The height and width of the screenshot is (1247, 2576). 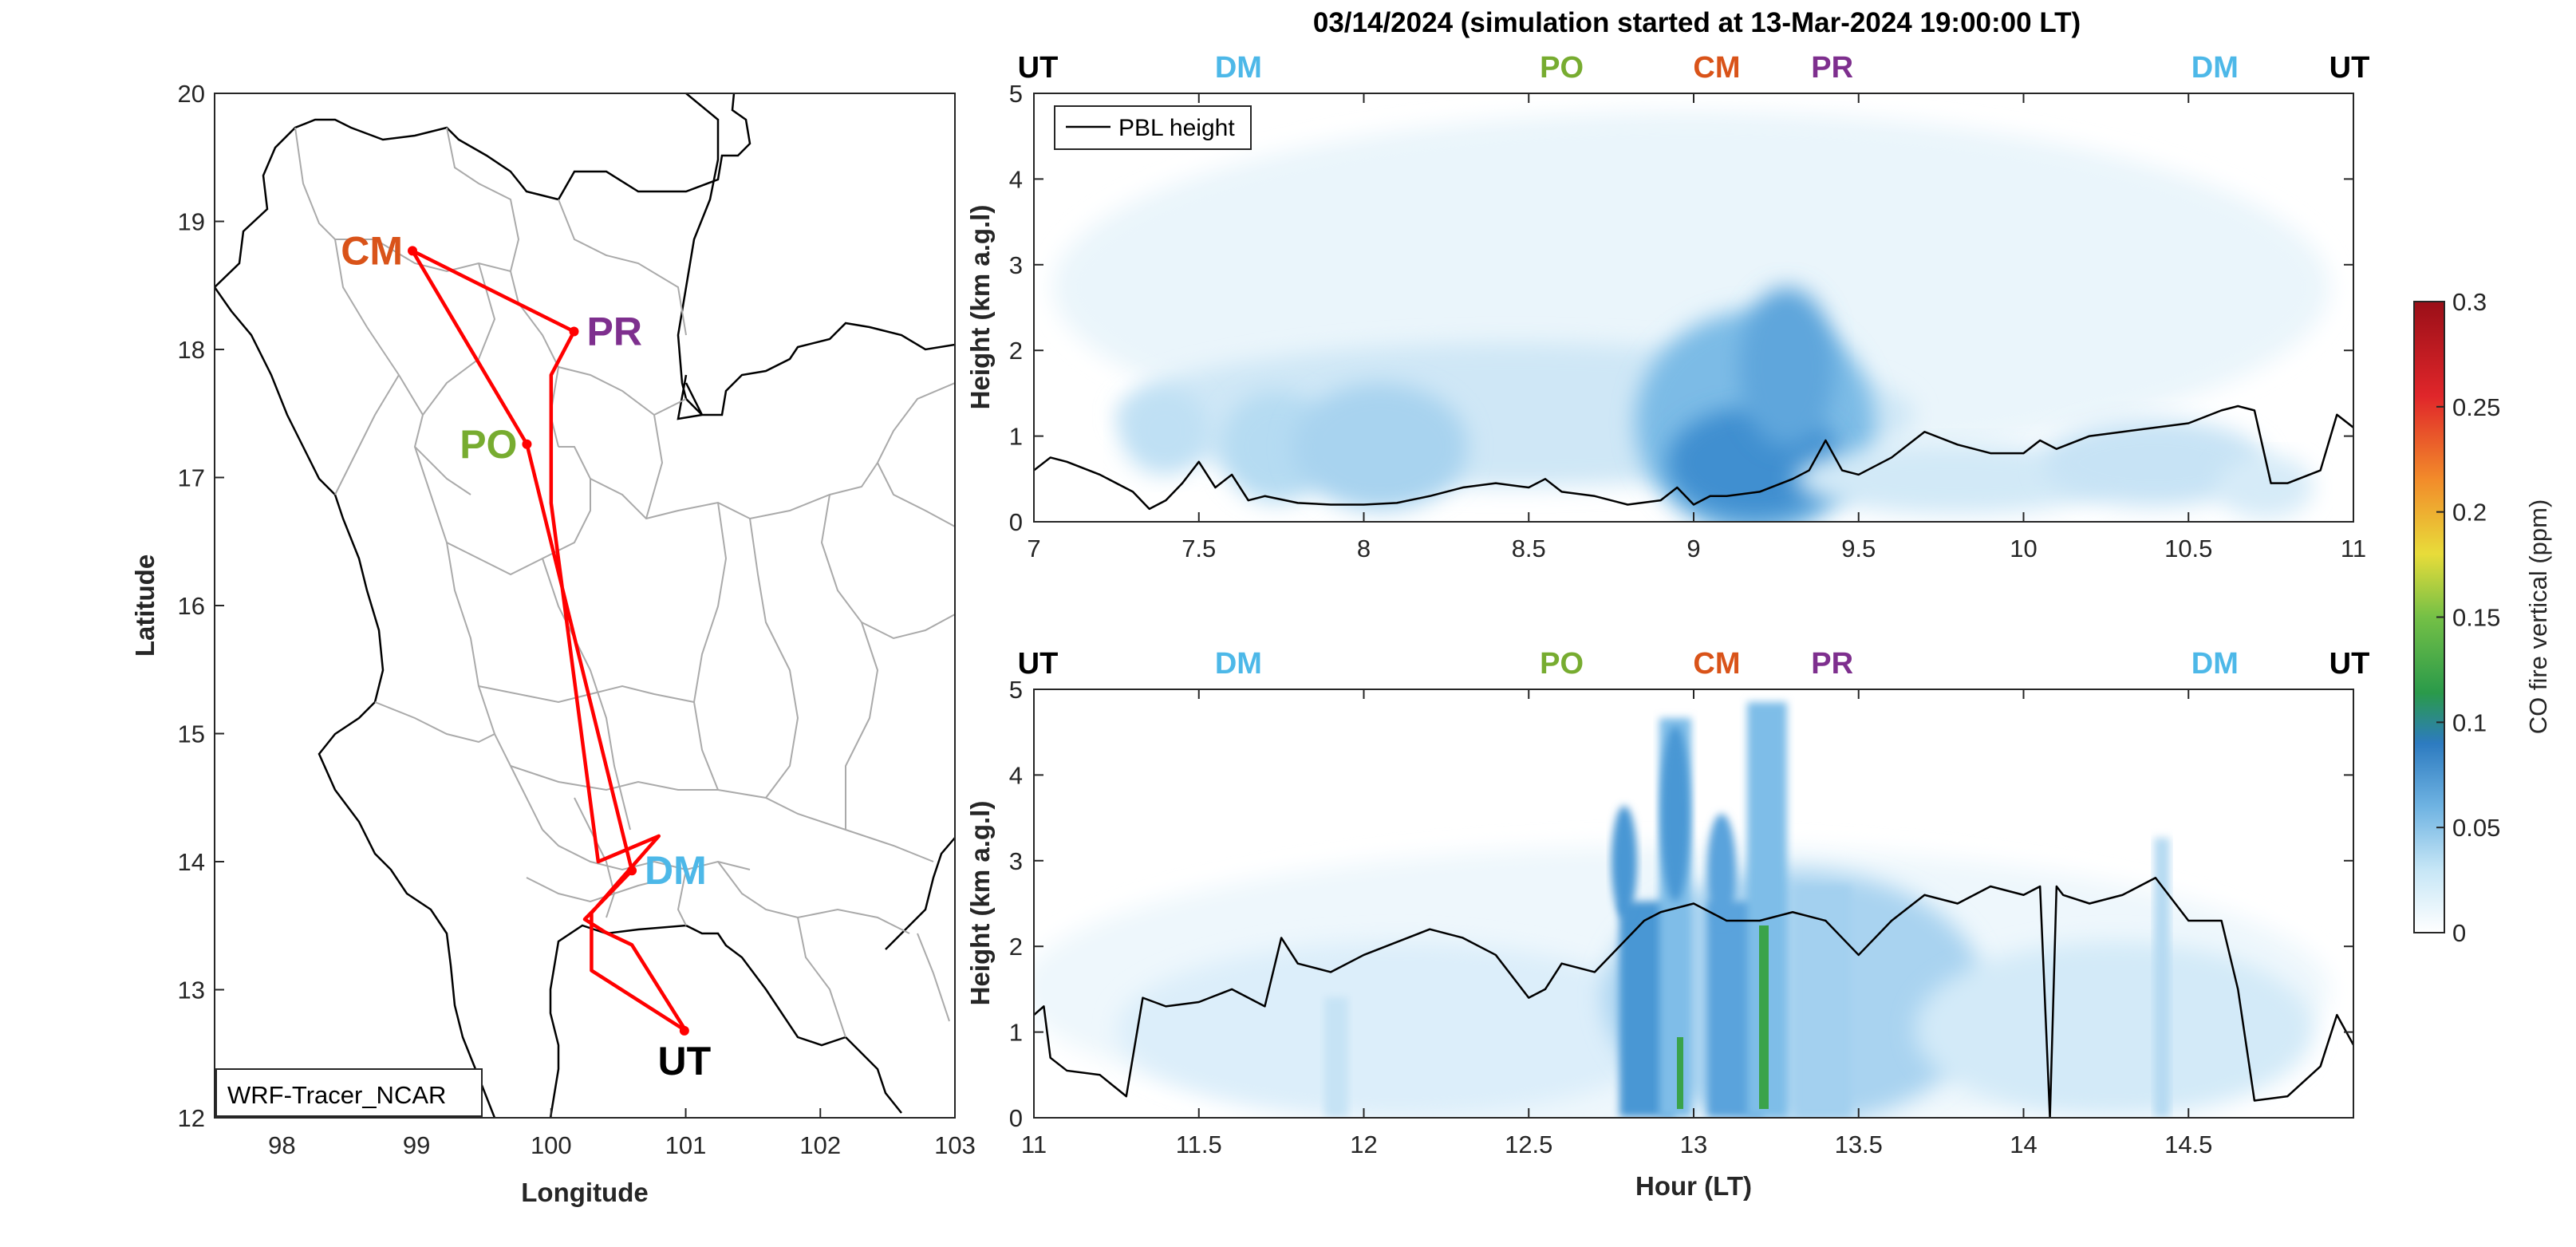 I want to click on colorbar-tick-label: 0.25, so click(x=2476, y=407).